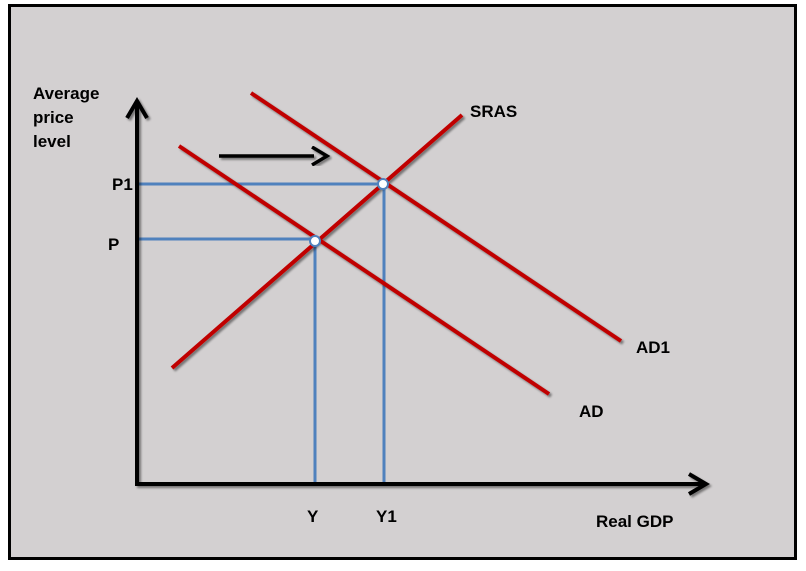 The image size is (806, 571). Describe the element at coordinates (698, 484) in the screenshot. I see `x-axis-arrowhead` at that location.